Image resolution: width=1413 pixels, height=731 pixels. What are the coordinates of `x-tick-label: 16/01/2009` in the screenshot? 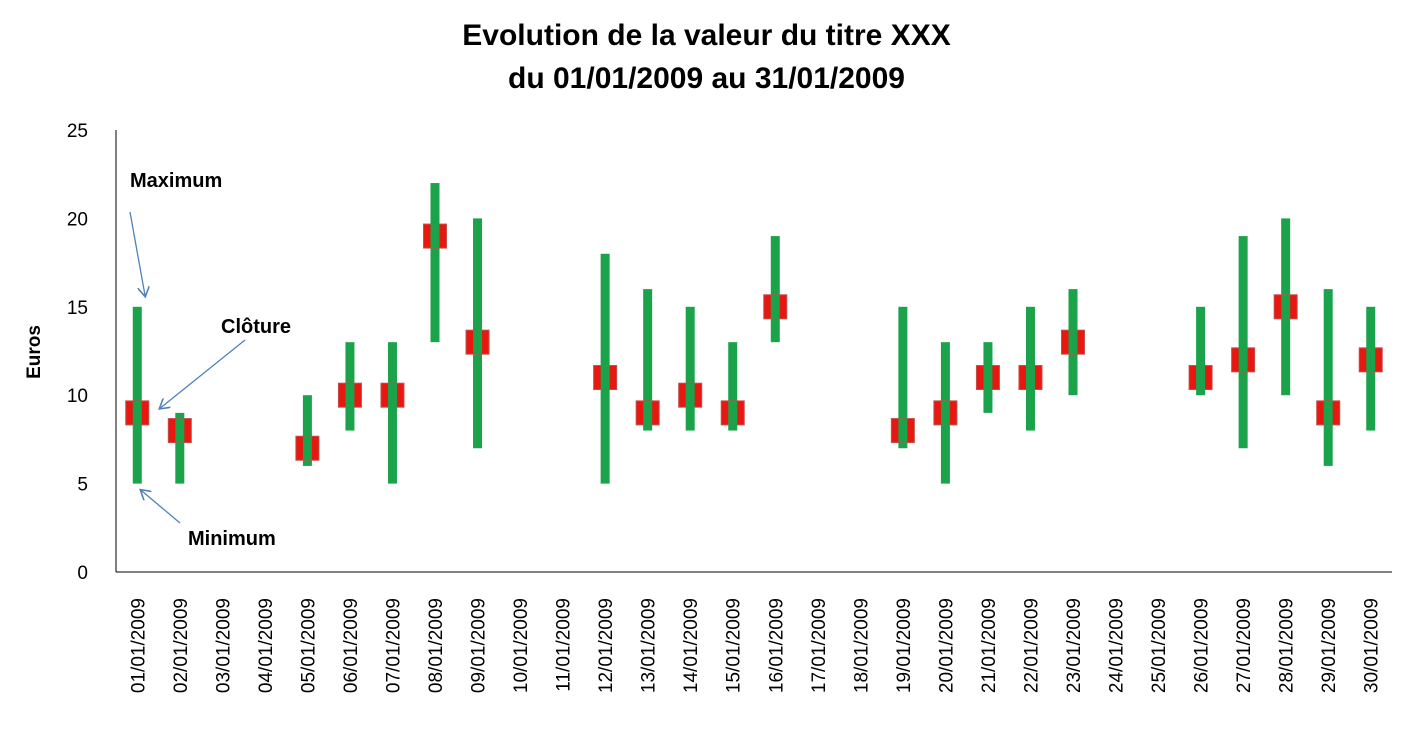 It's located at (776, 645).